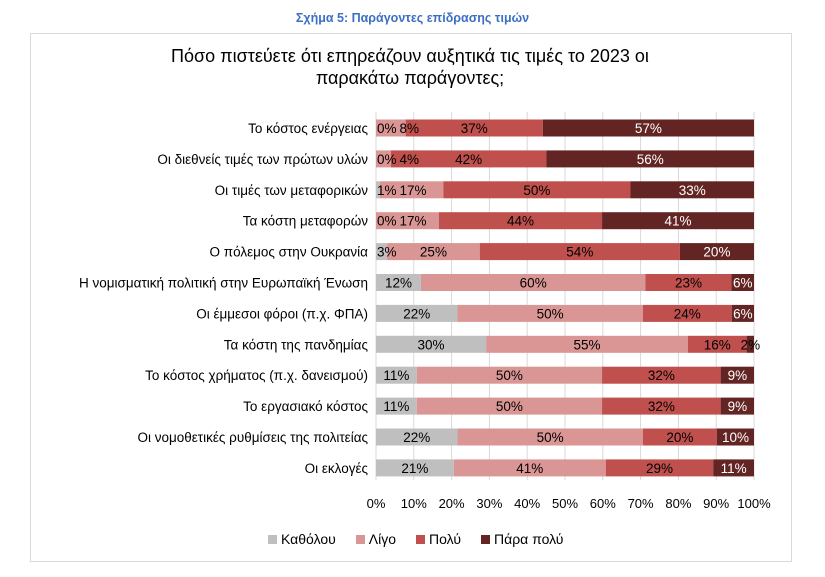  Describe the element at coordinates (289, 252) in the screenshot. I see `category-label: Ο πόλεμος στην Ουκρανία` at that location.